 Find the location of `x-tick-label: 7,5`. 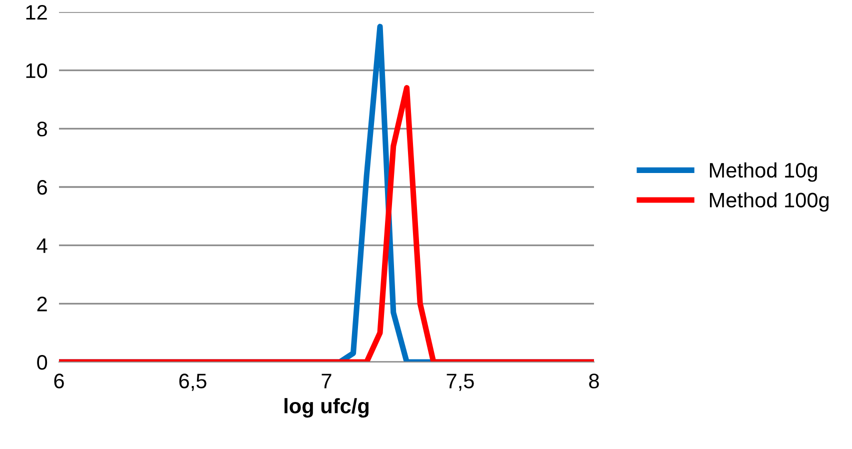

x-tick-label: 7,5 is located at coordinates (460, 382).